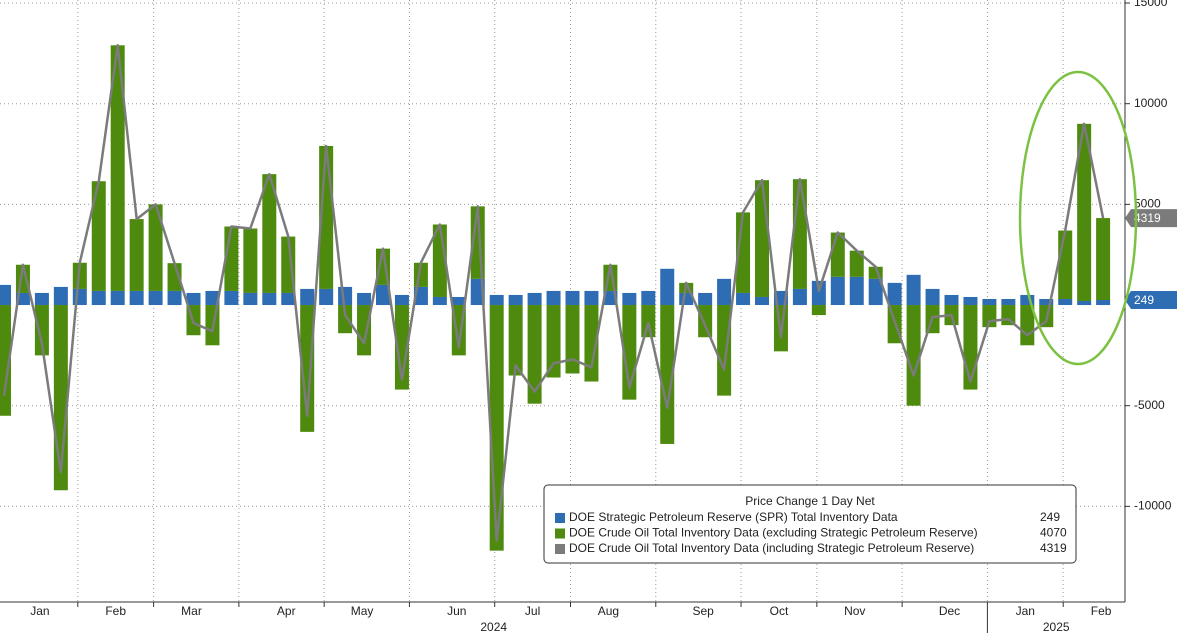 Image resolution: width=1178 pixels, height=633 pixels. Describe the element at coordinates (493, 626) in the screenshot. I see `x-group-label: 2024` at that location.